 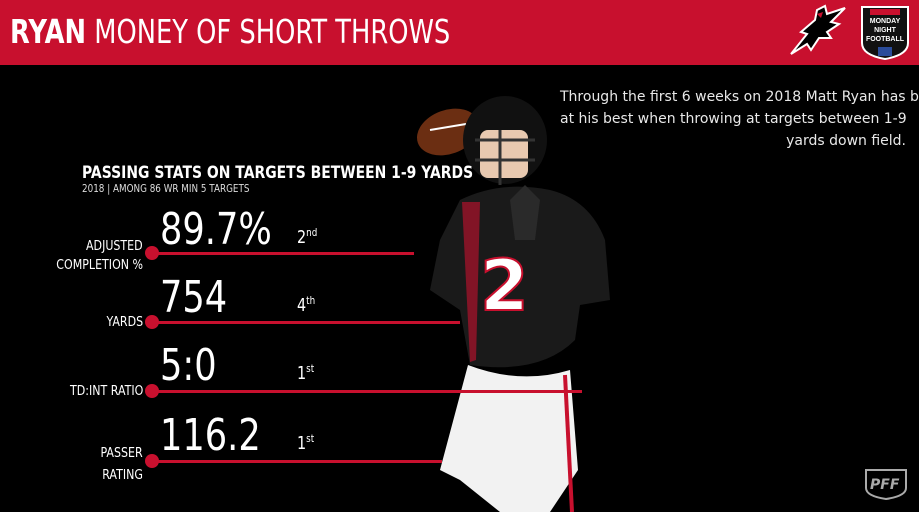 I want to click on rank-number: 4, so click(x=302, y=305).